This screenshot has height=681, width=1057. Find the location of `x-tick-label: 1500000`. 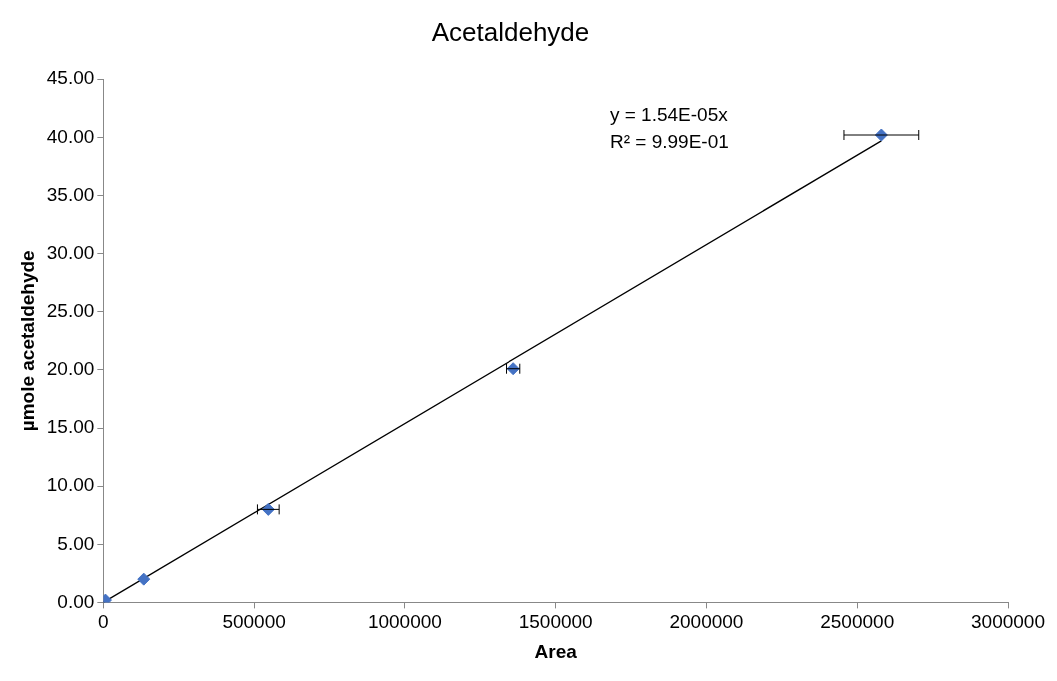

x-tick-label: 1500000 is located at coordinates (555, 622).